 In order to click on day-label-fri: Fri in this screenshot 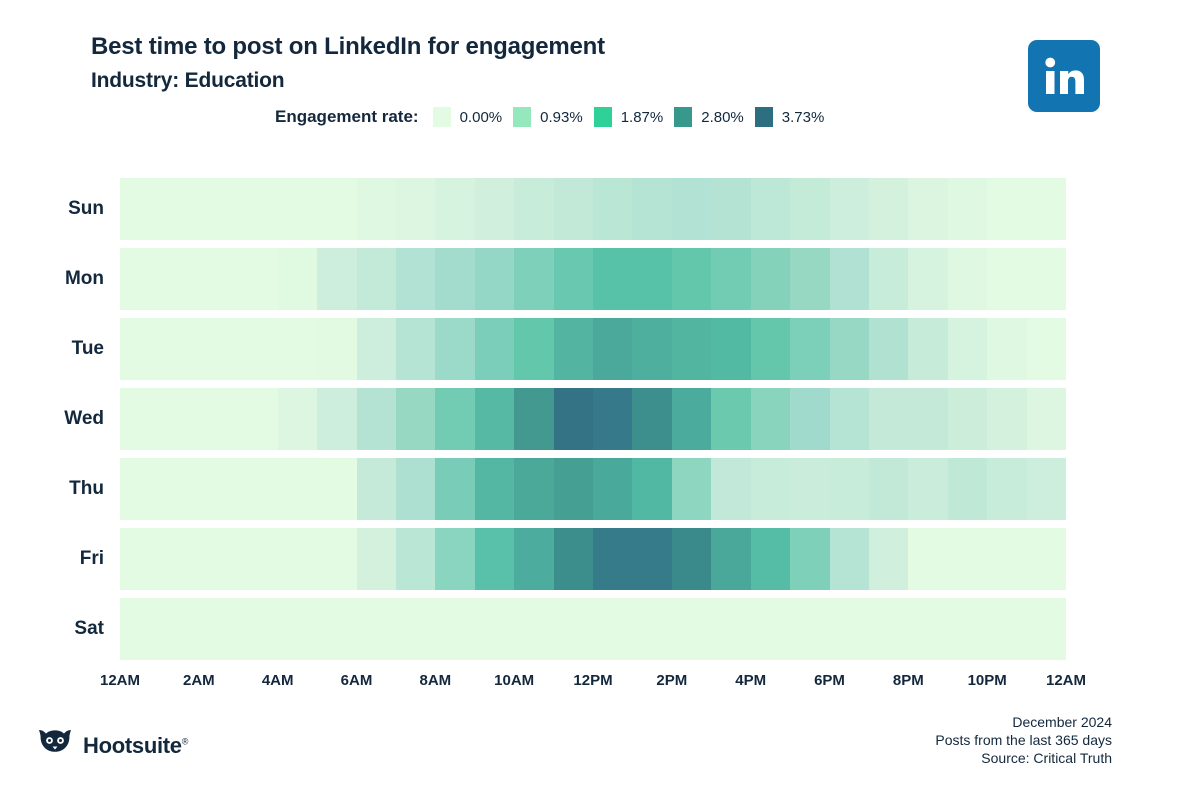, I will do `click(91, 558)`.